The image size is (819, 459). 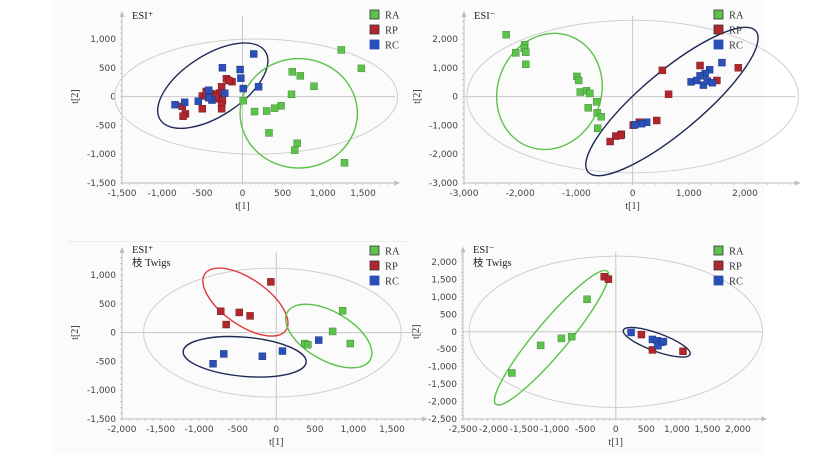 What do you see at coordinates (524, 430) in the screenshot?
I see `x-tick-label: -1,500` at bounding box center [524, 430].